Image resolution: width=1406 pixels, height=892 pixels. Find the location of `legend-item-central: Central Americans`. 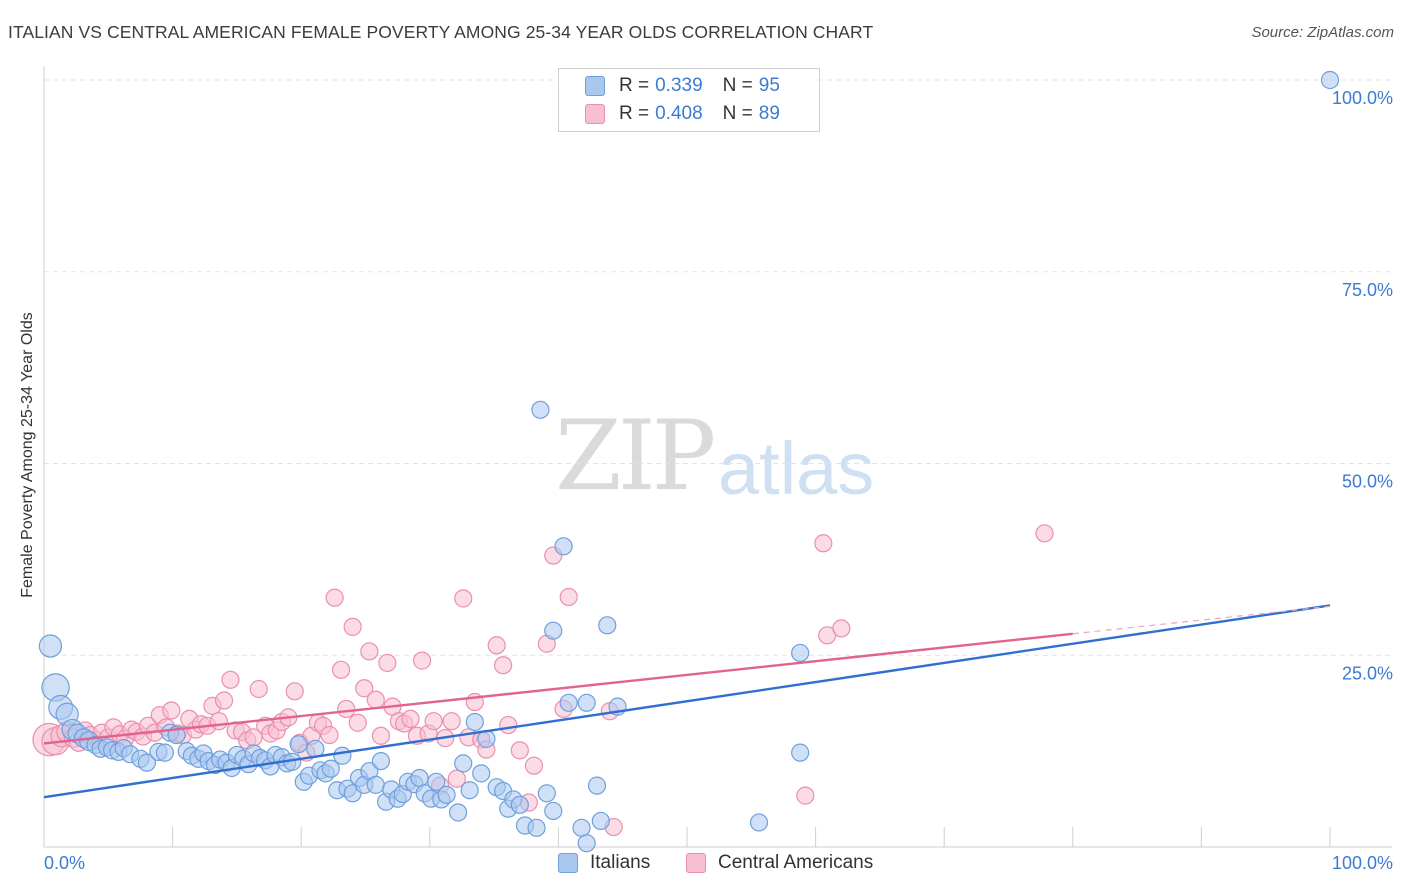

legend-item-central: Central Americans is located at coordinates (779, 863).